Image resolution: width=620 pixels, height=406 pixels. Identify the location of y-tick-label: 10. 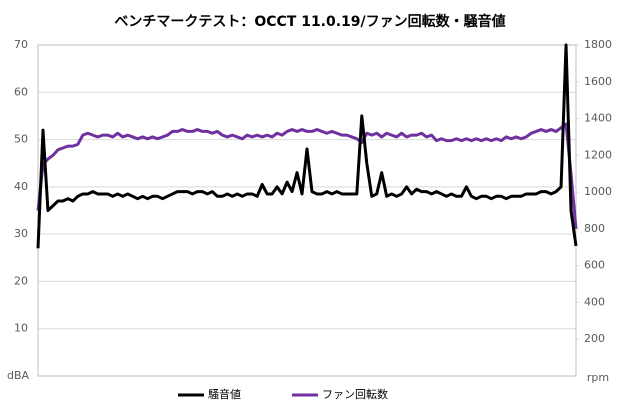
(21, 328).